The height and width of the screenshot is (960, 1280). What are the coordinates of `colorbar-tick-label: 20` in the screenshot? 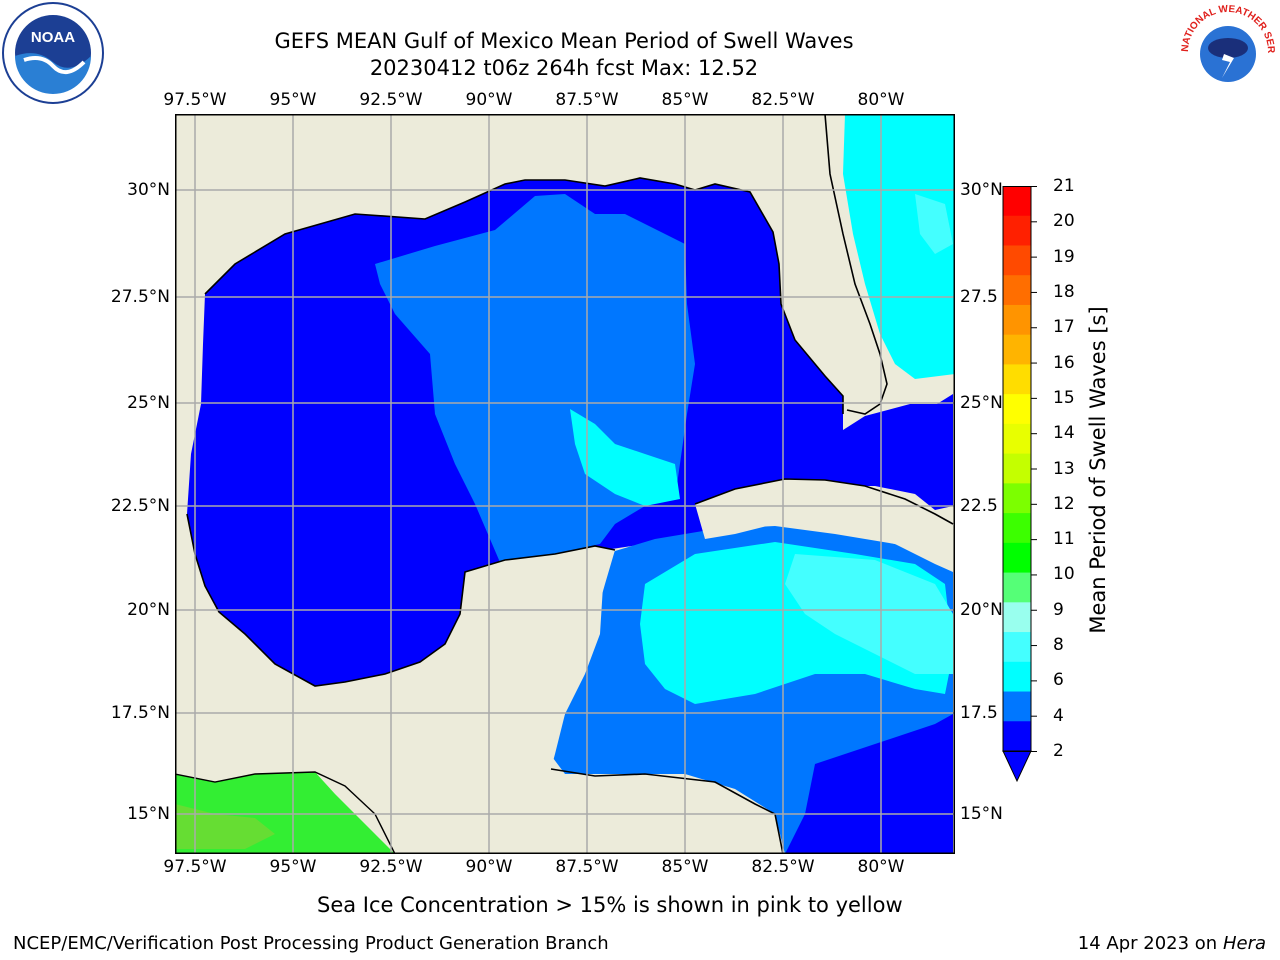 It's located at (1064, 221).